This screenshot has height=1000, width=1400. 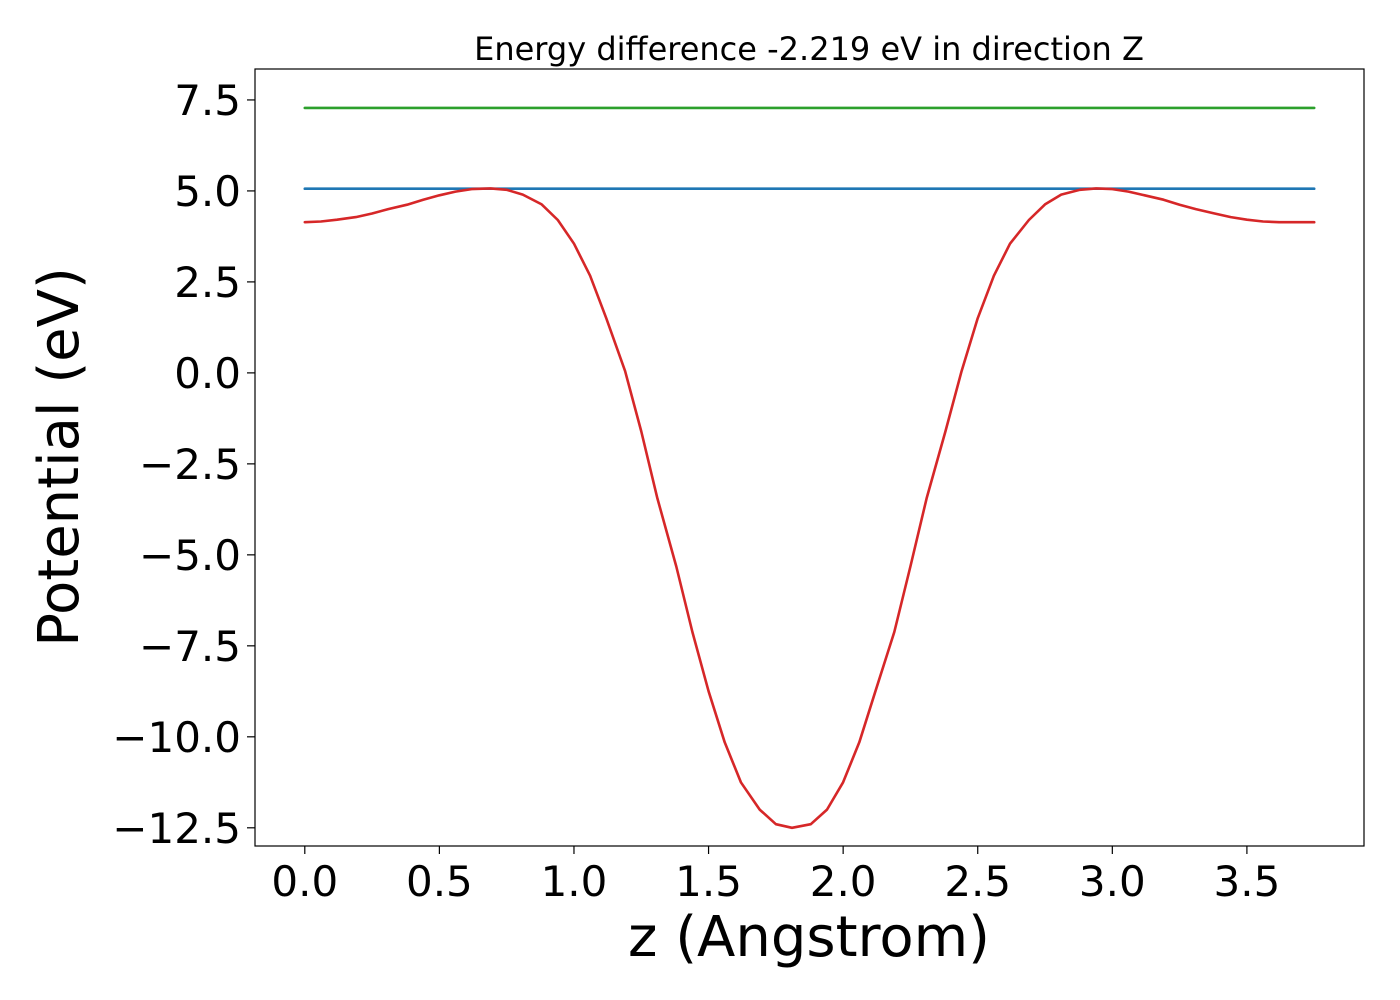 What do you see at coordinates (207, 100) in the screenshot?
I see `y-tick-label: 7.5` at bounding box center [207, 100].